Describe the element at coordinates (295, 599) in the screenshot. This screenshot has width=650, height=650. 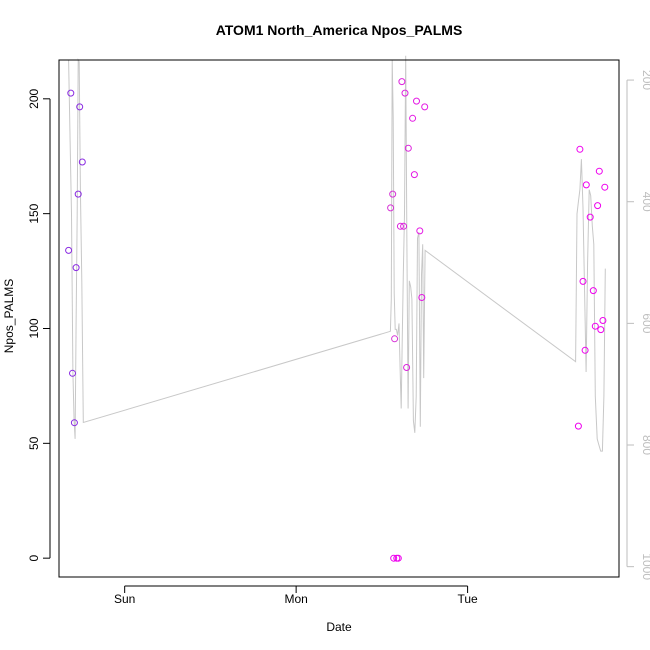
I see `x-tick-label: Mon` at that location.